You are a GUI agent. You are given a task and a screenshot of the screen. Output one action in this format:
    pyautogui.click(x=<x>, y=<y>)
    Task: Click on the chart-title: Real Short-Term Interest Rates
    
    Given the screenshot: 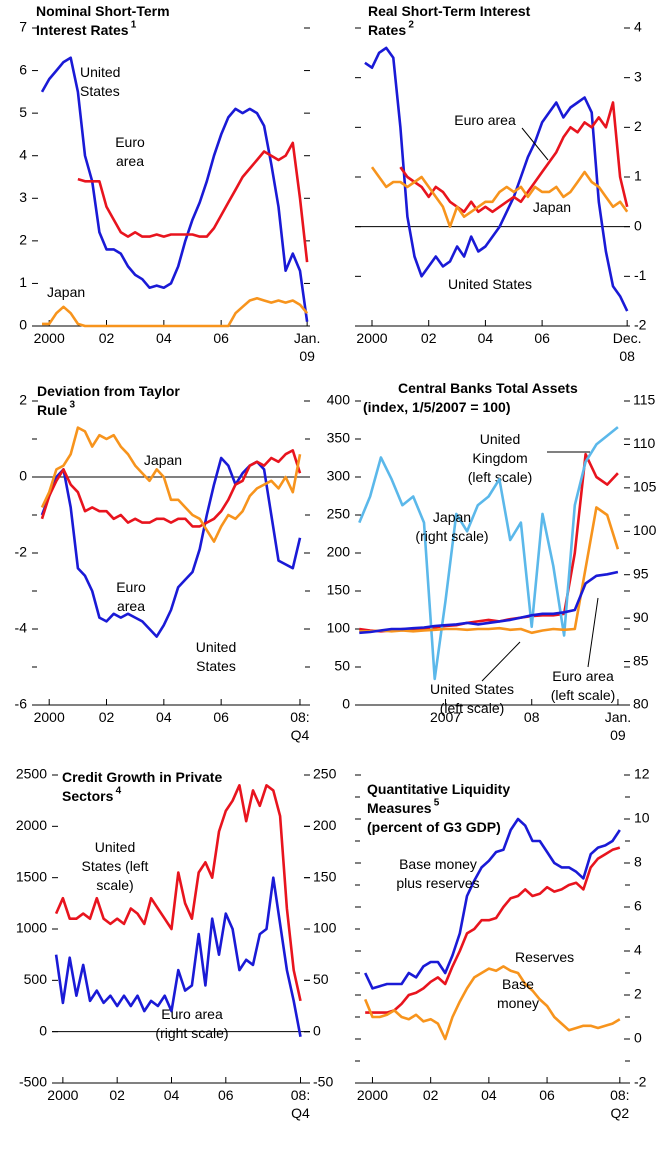 What is the action you would take?
    pyautogui.click(x=449, y=20)
    